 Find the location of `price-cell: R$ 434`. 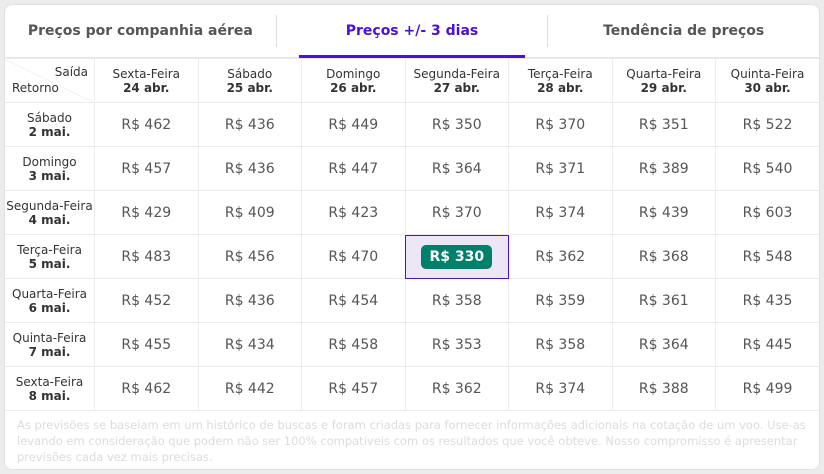

price-cell: R$ 434 is located at coordinates (249, 344).